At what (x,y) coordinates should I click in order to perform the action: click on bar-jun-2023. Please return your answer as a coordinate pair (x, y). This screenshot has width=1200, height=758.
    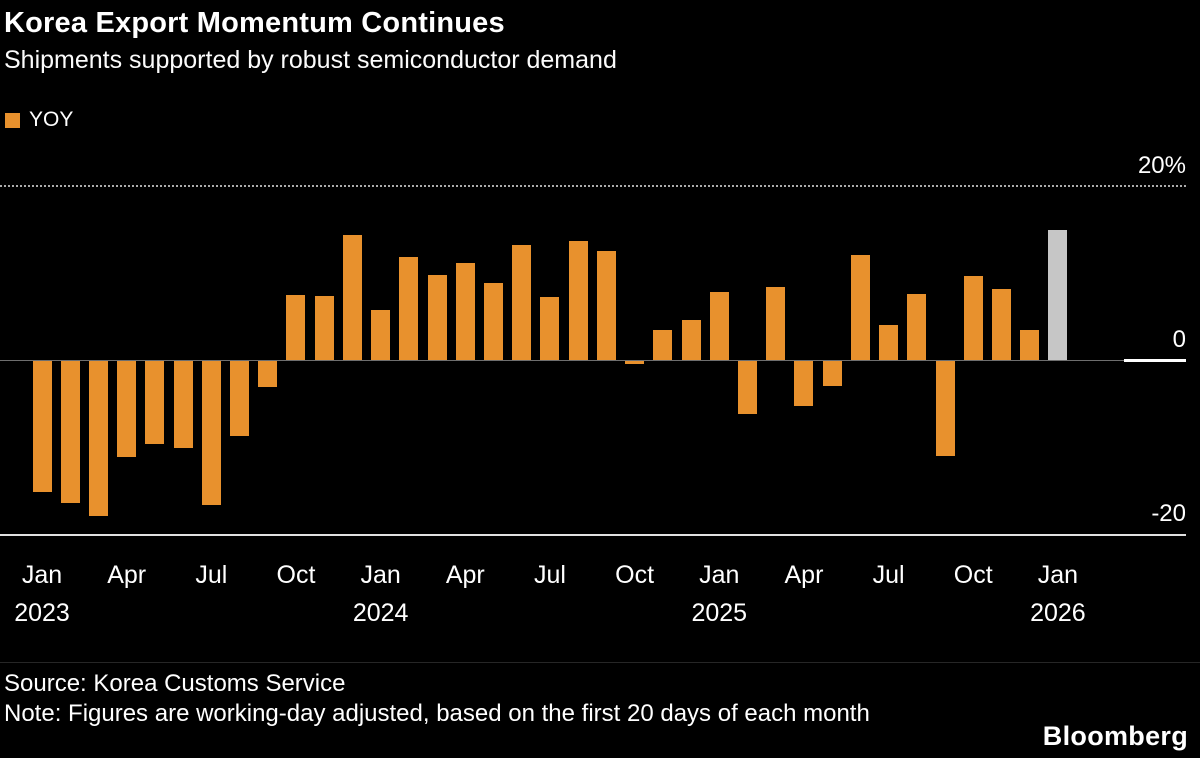
    Looking at the image, I should click on (183, 404).